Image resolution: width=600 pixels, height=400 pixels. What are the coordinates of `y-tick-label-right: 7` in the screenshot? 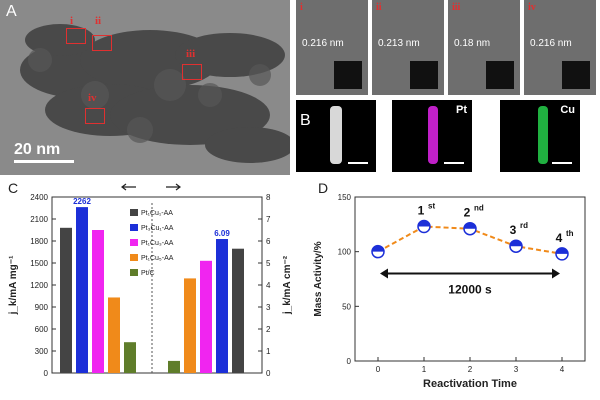 It's located at (268, 219).